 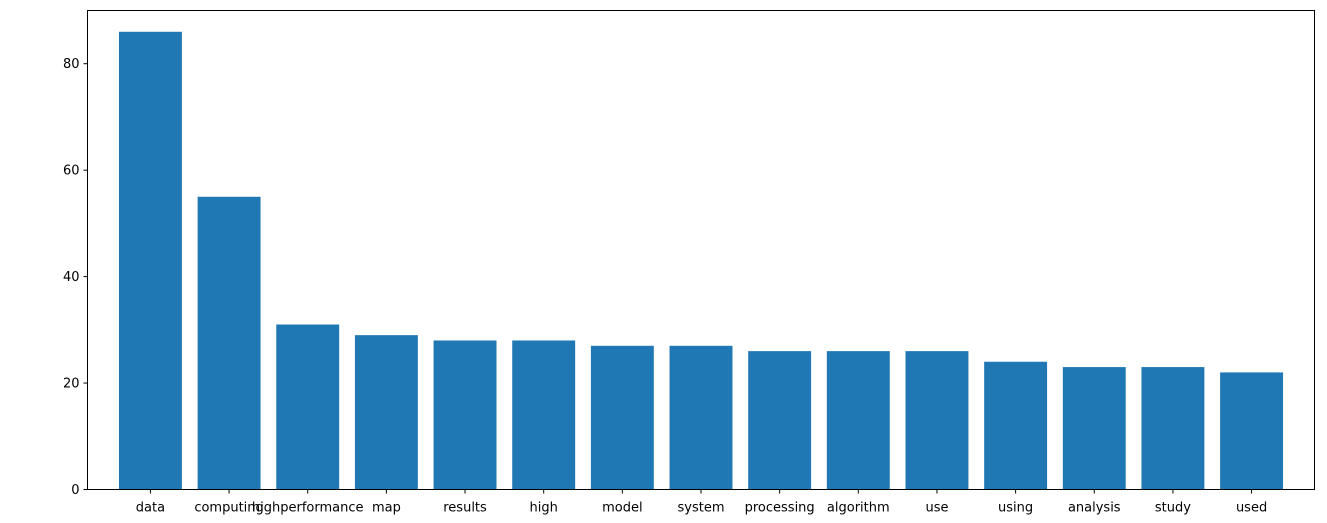 I want to click on y-axis-ticks: 0 20 40 60 80, so click(x=75, y=277).